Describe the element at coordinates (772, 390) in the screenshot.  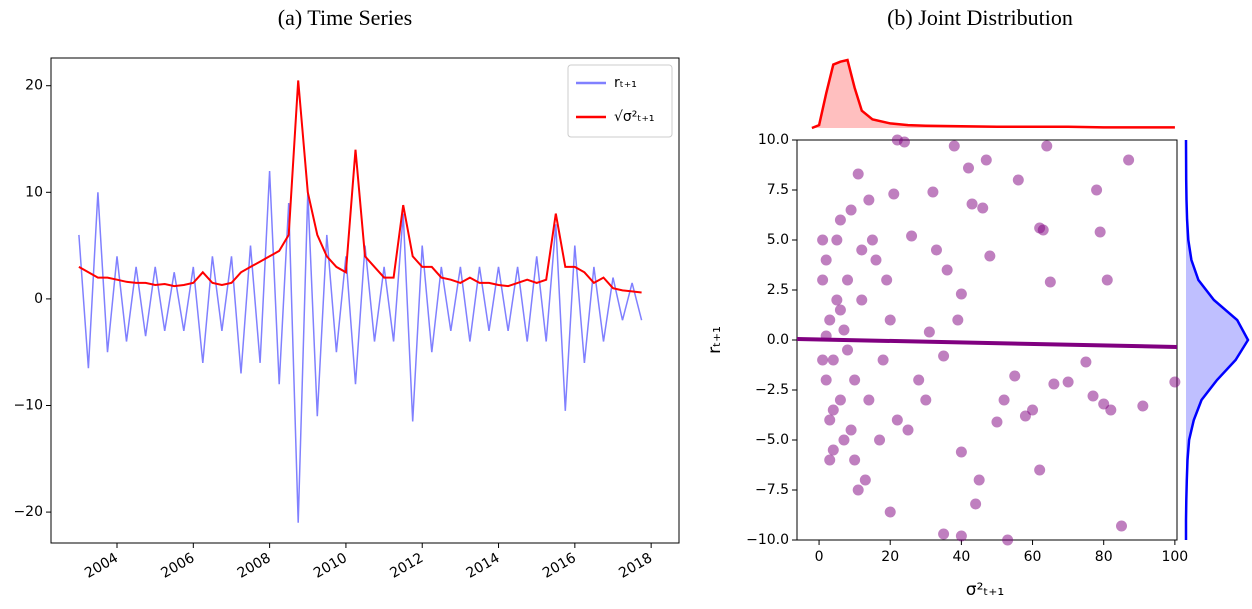
I see `y-tick-label: −2.5` at that location.